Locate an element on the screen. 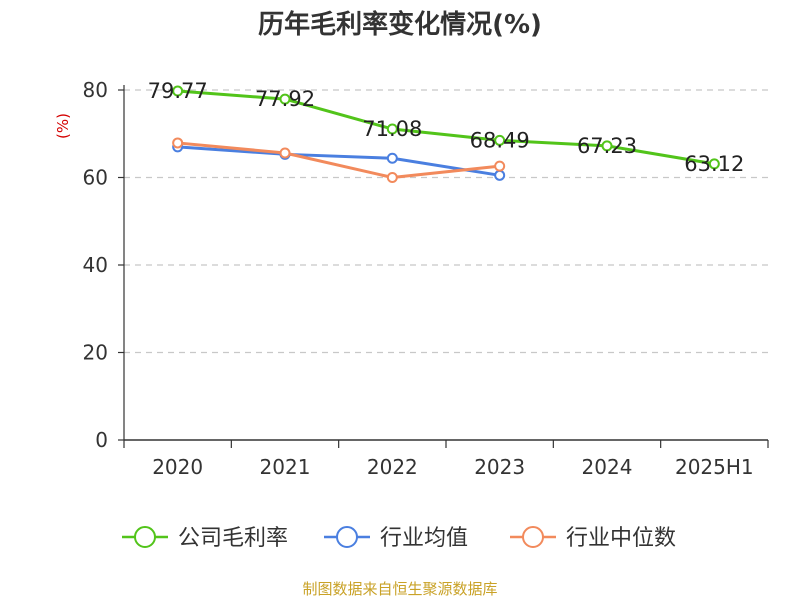 The height and width of the screenshot is (600, 800). legend-label: 行业中位数 is located at coordinates (621, 538).